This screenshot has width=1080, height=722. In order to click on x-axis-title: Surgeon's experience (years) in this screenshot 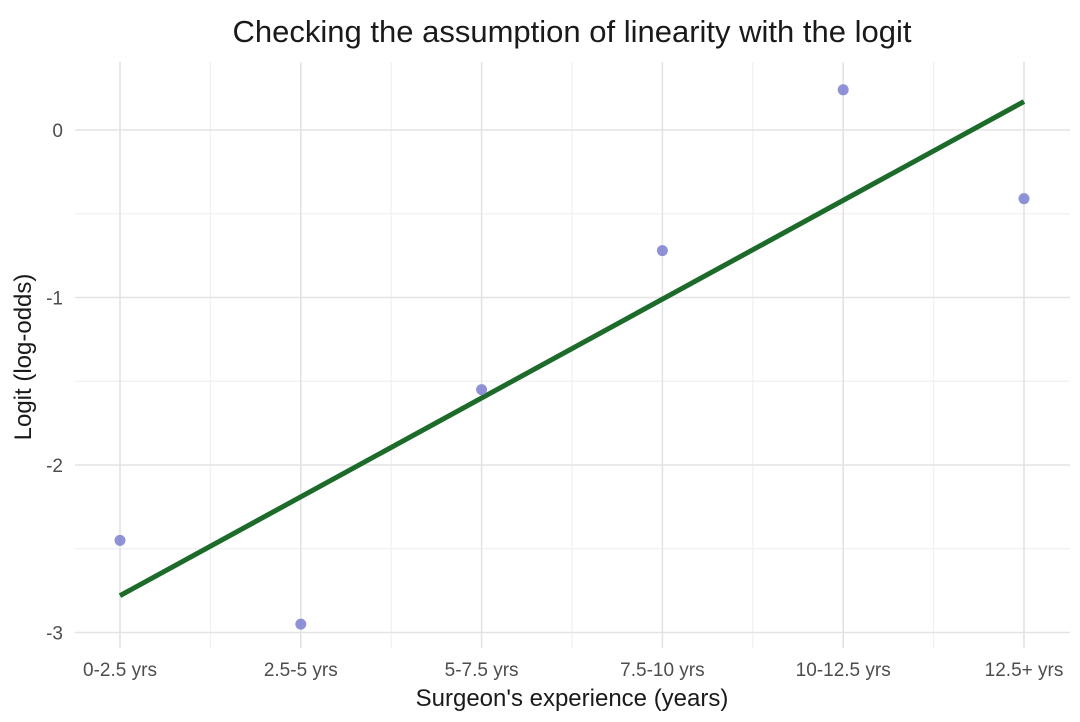, I will do `click(572, 698)`.